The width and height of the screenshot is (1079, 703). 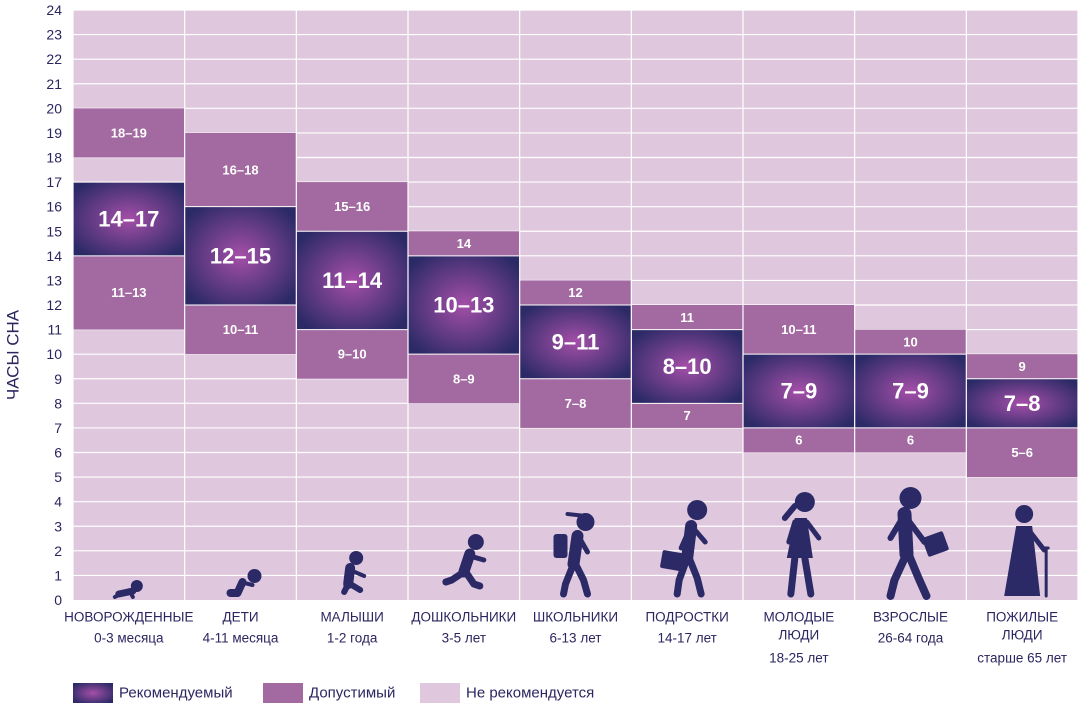 What do you see at coordinates (917, 543) in the screenshot?
I see `adult-icon` at bounding box center [917, 543].